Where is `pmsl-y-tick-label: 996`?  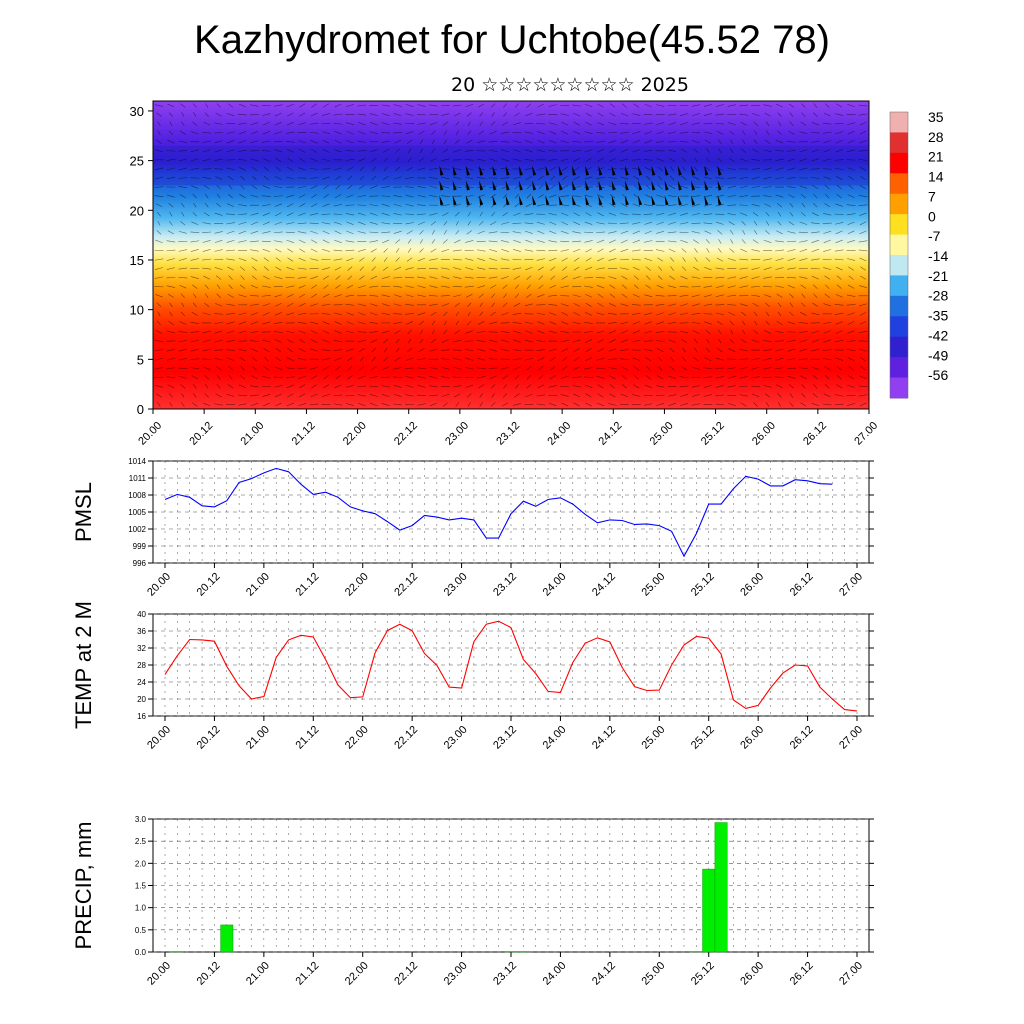
pmsl-y-tick-label: 996 is located at coordinates (140, 563).